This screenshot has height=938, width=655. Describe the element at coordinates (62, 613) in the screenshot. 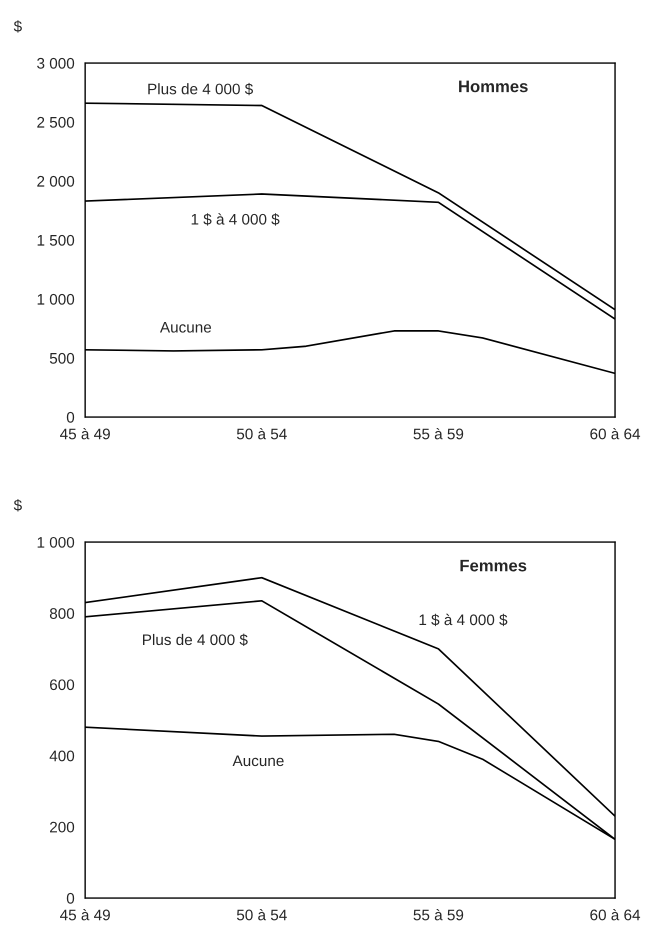

I see `y-tick-label: 800` at that location.